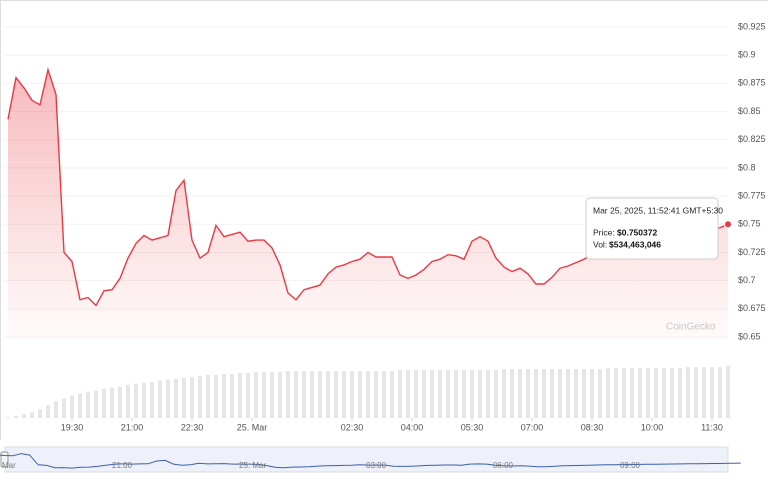 This screenshot has width=768, height=480. I want to click on navigator-tick-label: 21:00, so click(122, 465).